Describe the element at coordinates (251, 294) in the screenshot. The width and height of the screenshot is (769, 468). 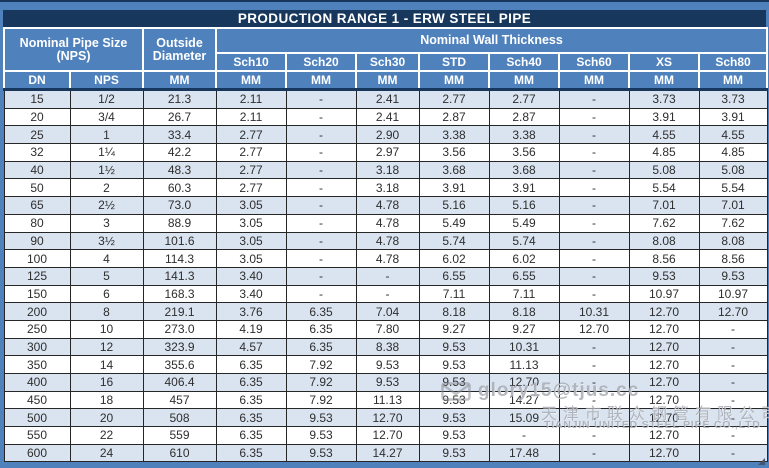
I see `cell: 3.40` at that location.